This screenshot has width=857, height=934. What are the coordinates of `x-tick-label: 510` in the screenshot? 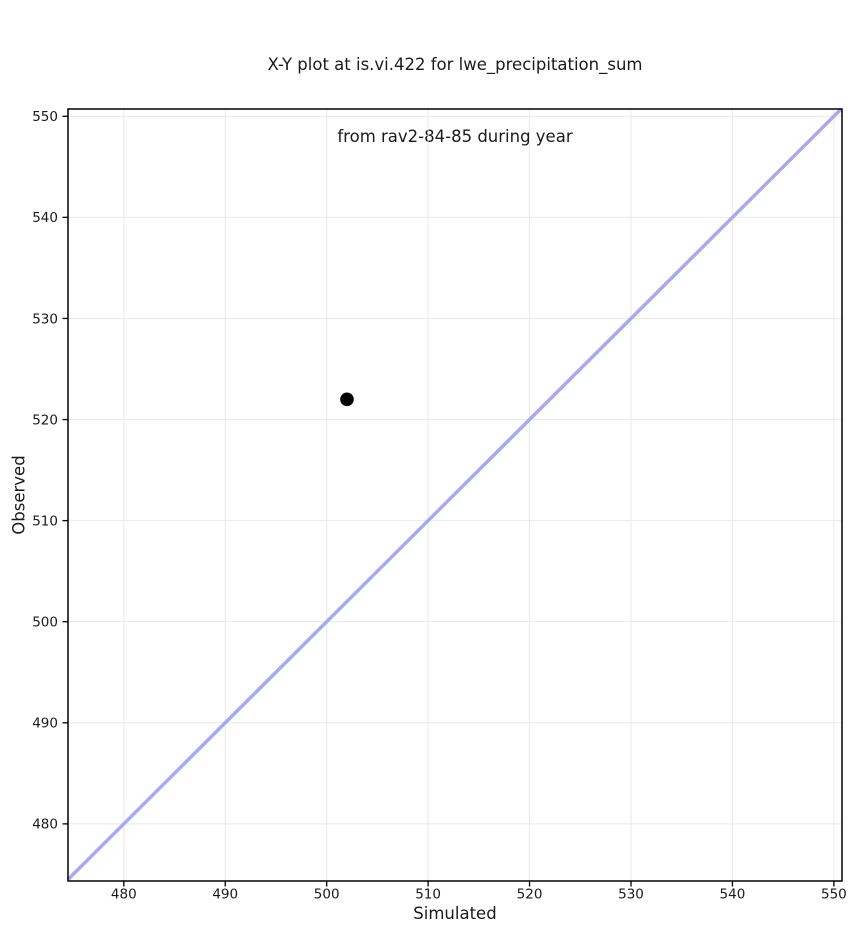 It's located at (428, 895).